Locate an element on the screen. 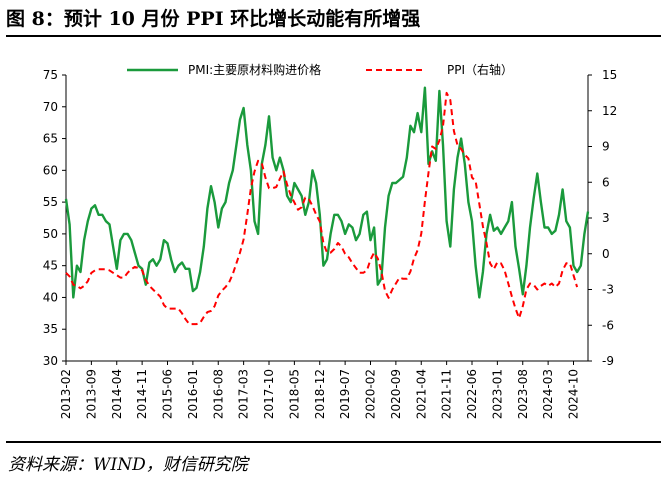 This screenshot has height=480, width=667. x-tick-label: 2022-06 is located at coordinates (472, 394).